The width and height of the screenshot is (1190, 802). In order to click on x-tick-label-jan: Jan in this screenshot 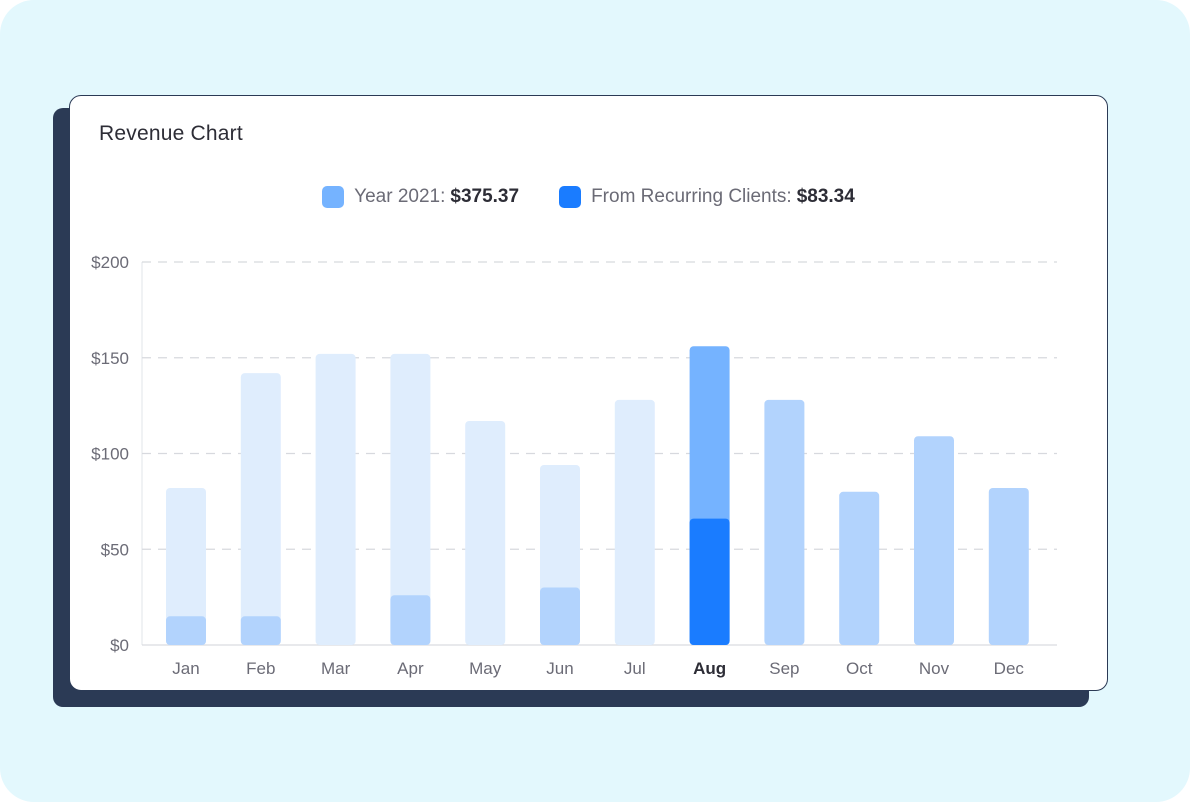, I will do `click(185, 668)`.